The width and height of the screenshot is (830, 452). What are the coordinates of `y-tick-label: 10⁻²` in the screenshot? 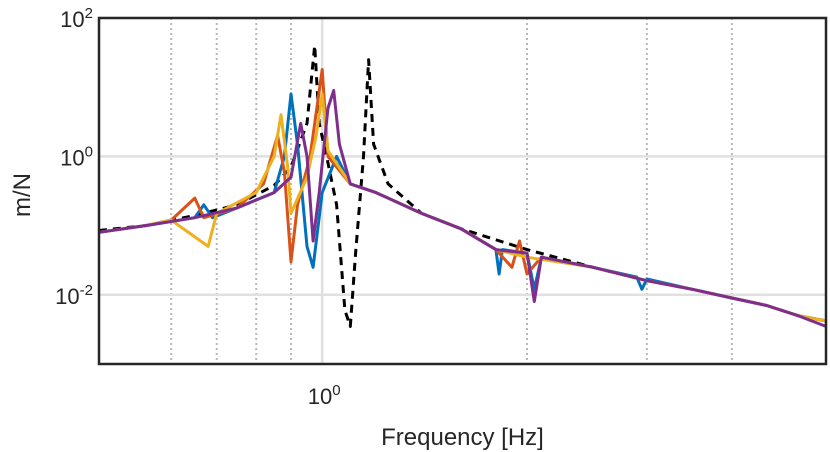 It's located at (74, 295).